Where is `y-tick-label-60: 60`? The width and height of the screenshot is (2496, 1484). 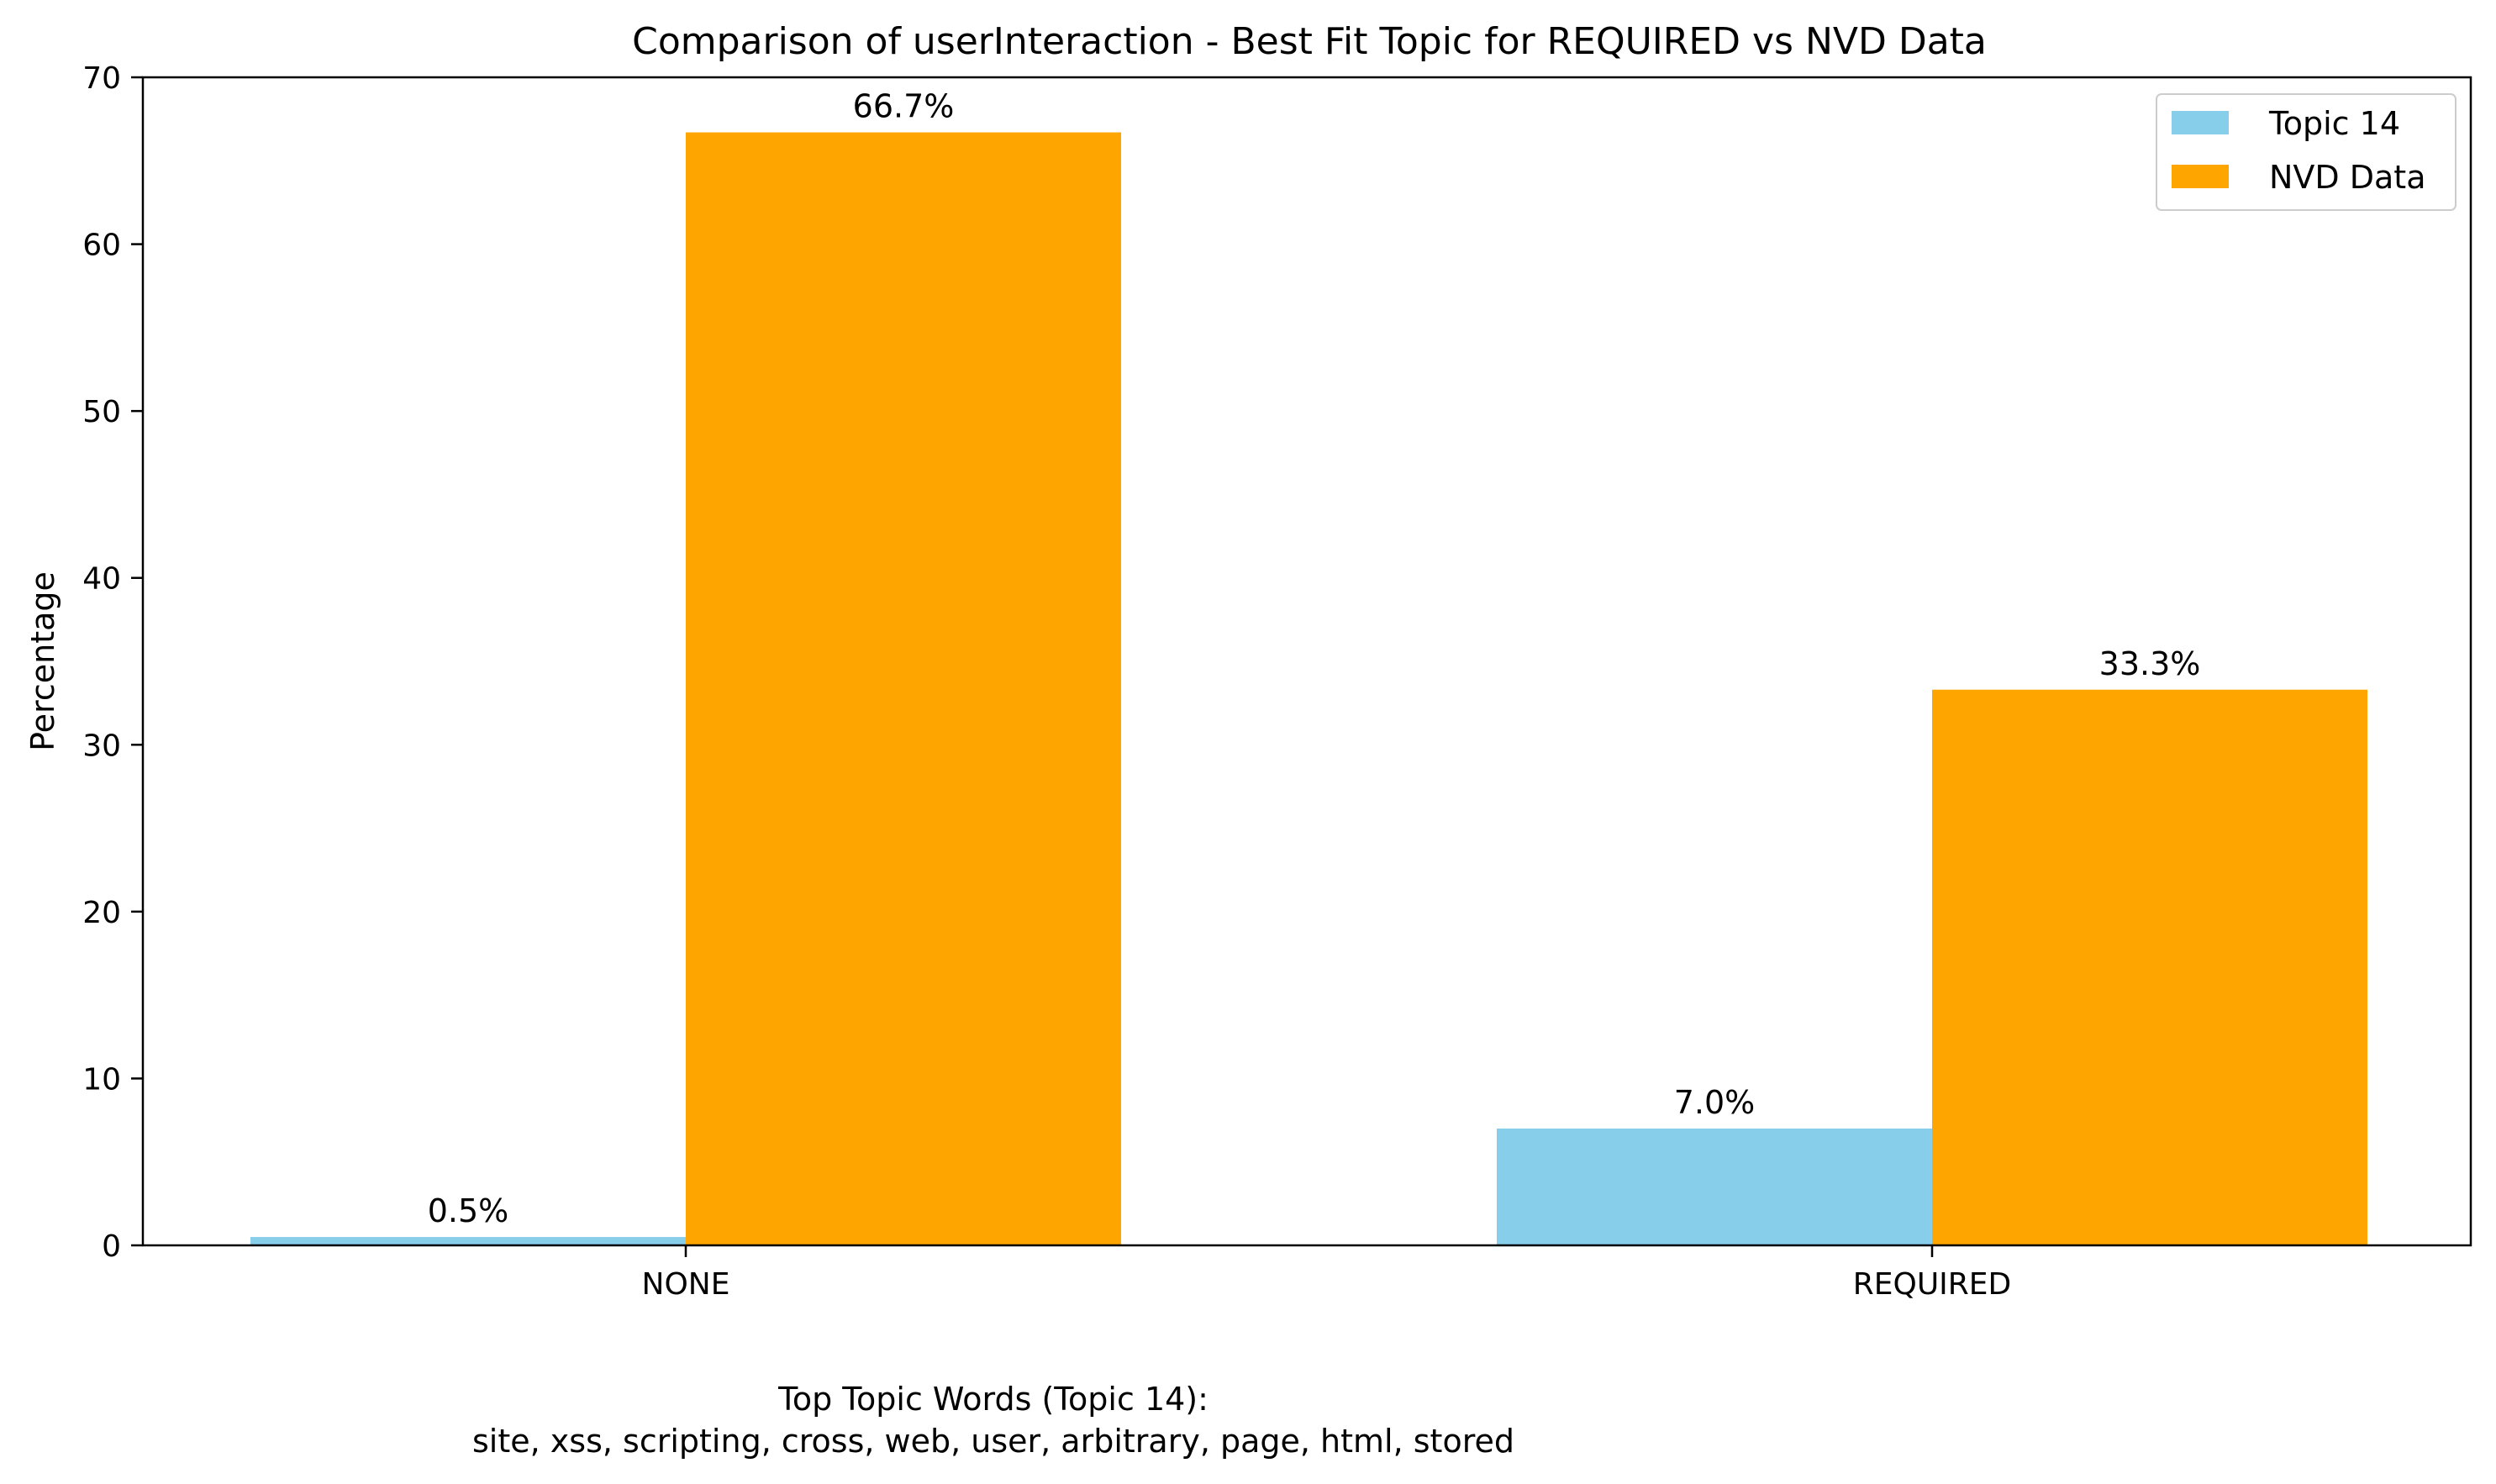
y-tick-label-60: 60 is located at coordinates (102, 246).